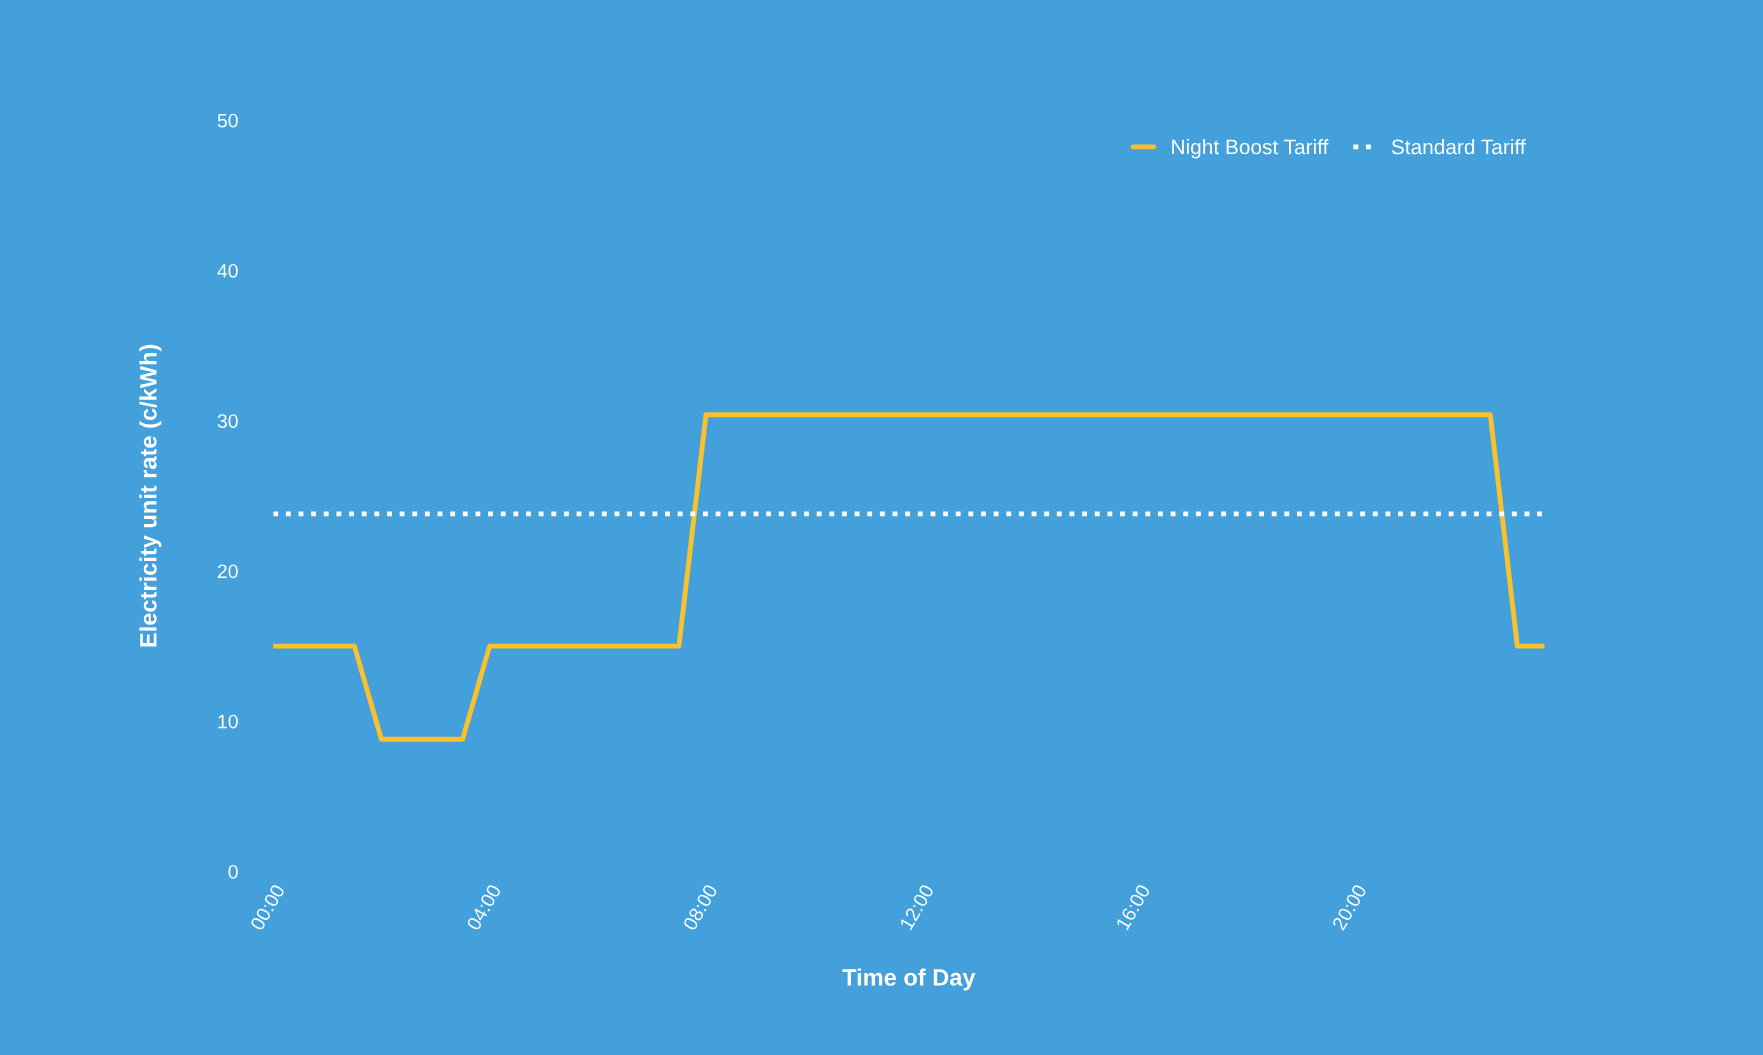  I want to click on y-tick-label: 20, so click(227, 571).